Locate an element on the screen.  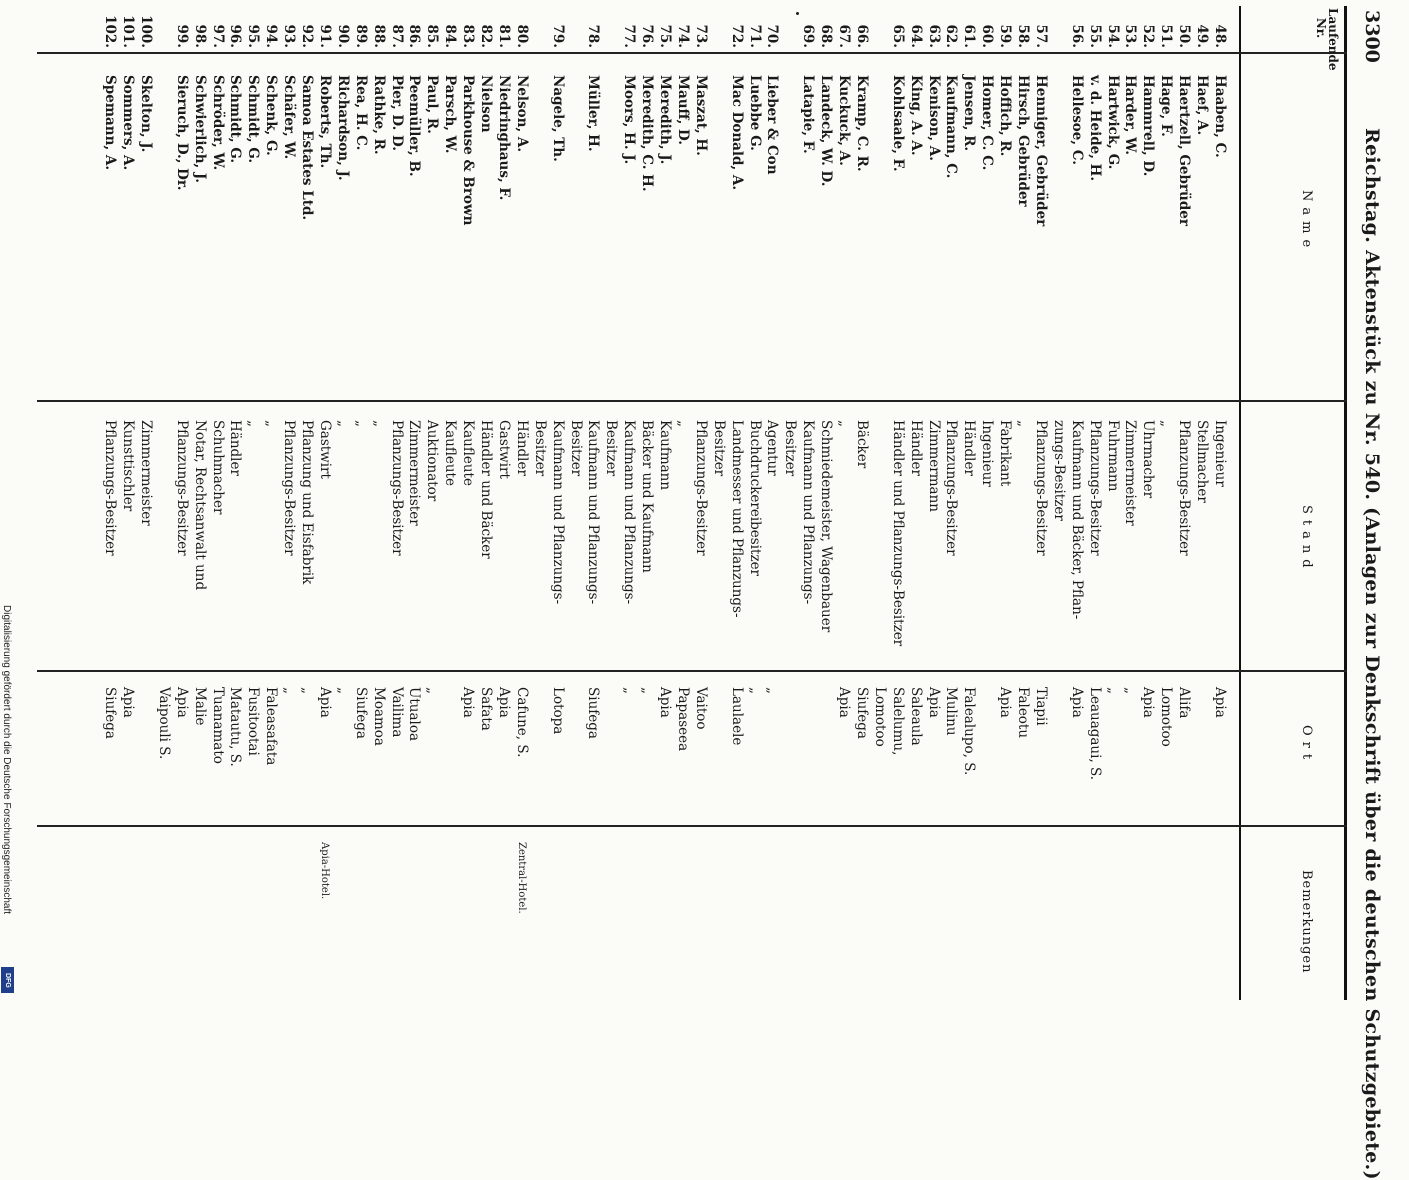
table-row: 95. Schmidt, G. „ Fusitootai is located at coordinates (253, 500).